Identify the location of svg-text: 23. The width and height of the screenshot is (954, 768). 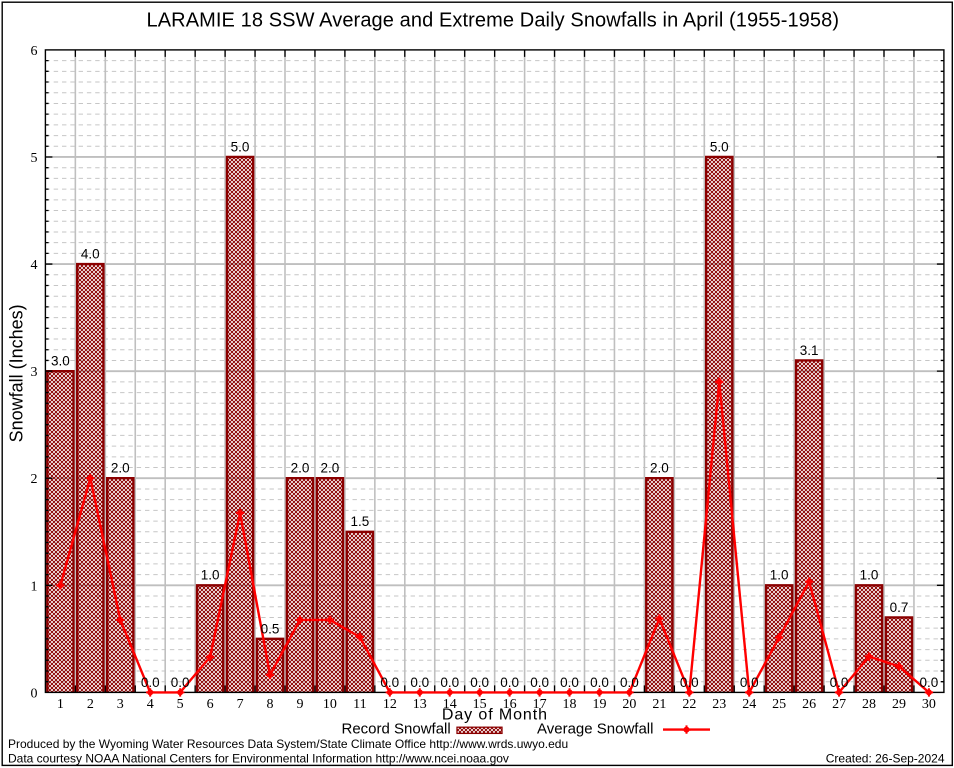
(719, 704).